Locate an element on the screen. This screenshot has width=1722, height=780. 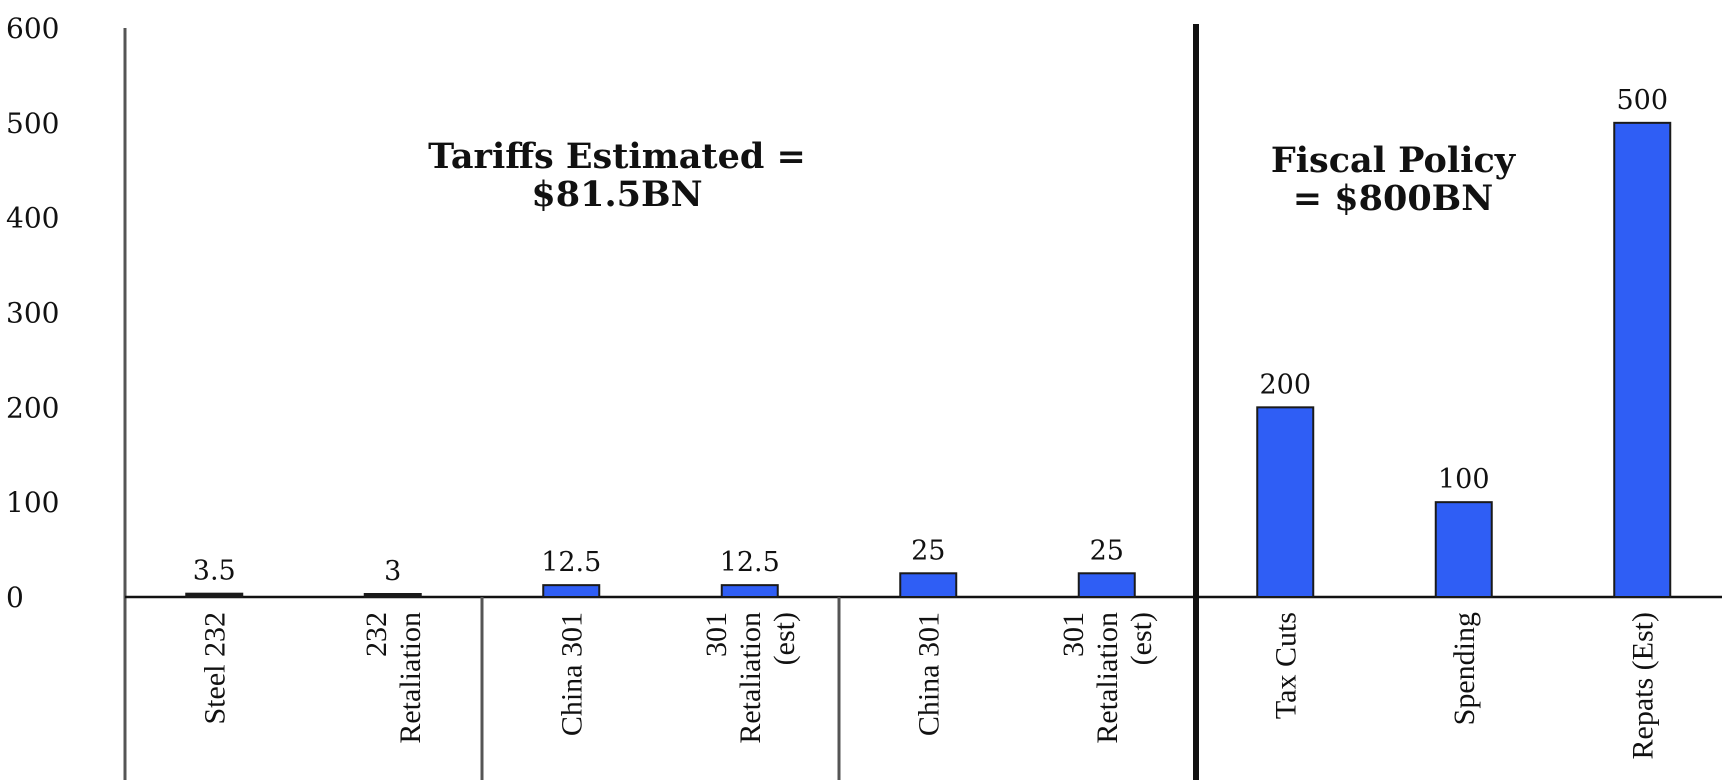
y-tick-label: 200 is located at coordinates (32, 407).